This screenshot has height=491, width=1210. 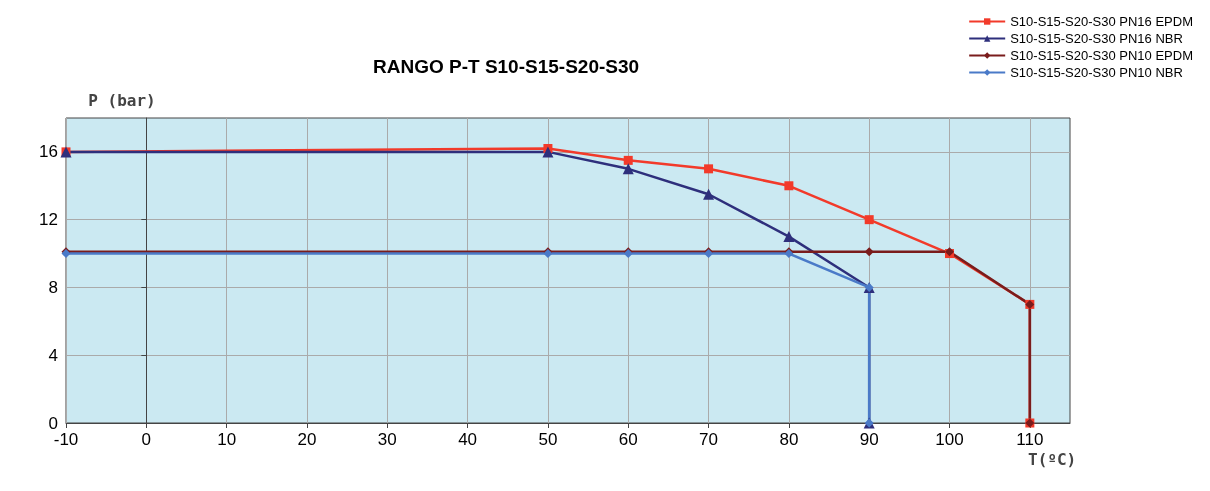 What do you see at coordinates (66, 439) in the screenshot?
I see `x-tick-label: -10` at bounding box center [66, 439].